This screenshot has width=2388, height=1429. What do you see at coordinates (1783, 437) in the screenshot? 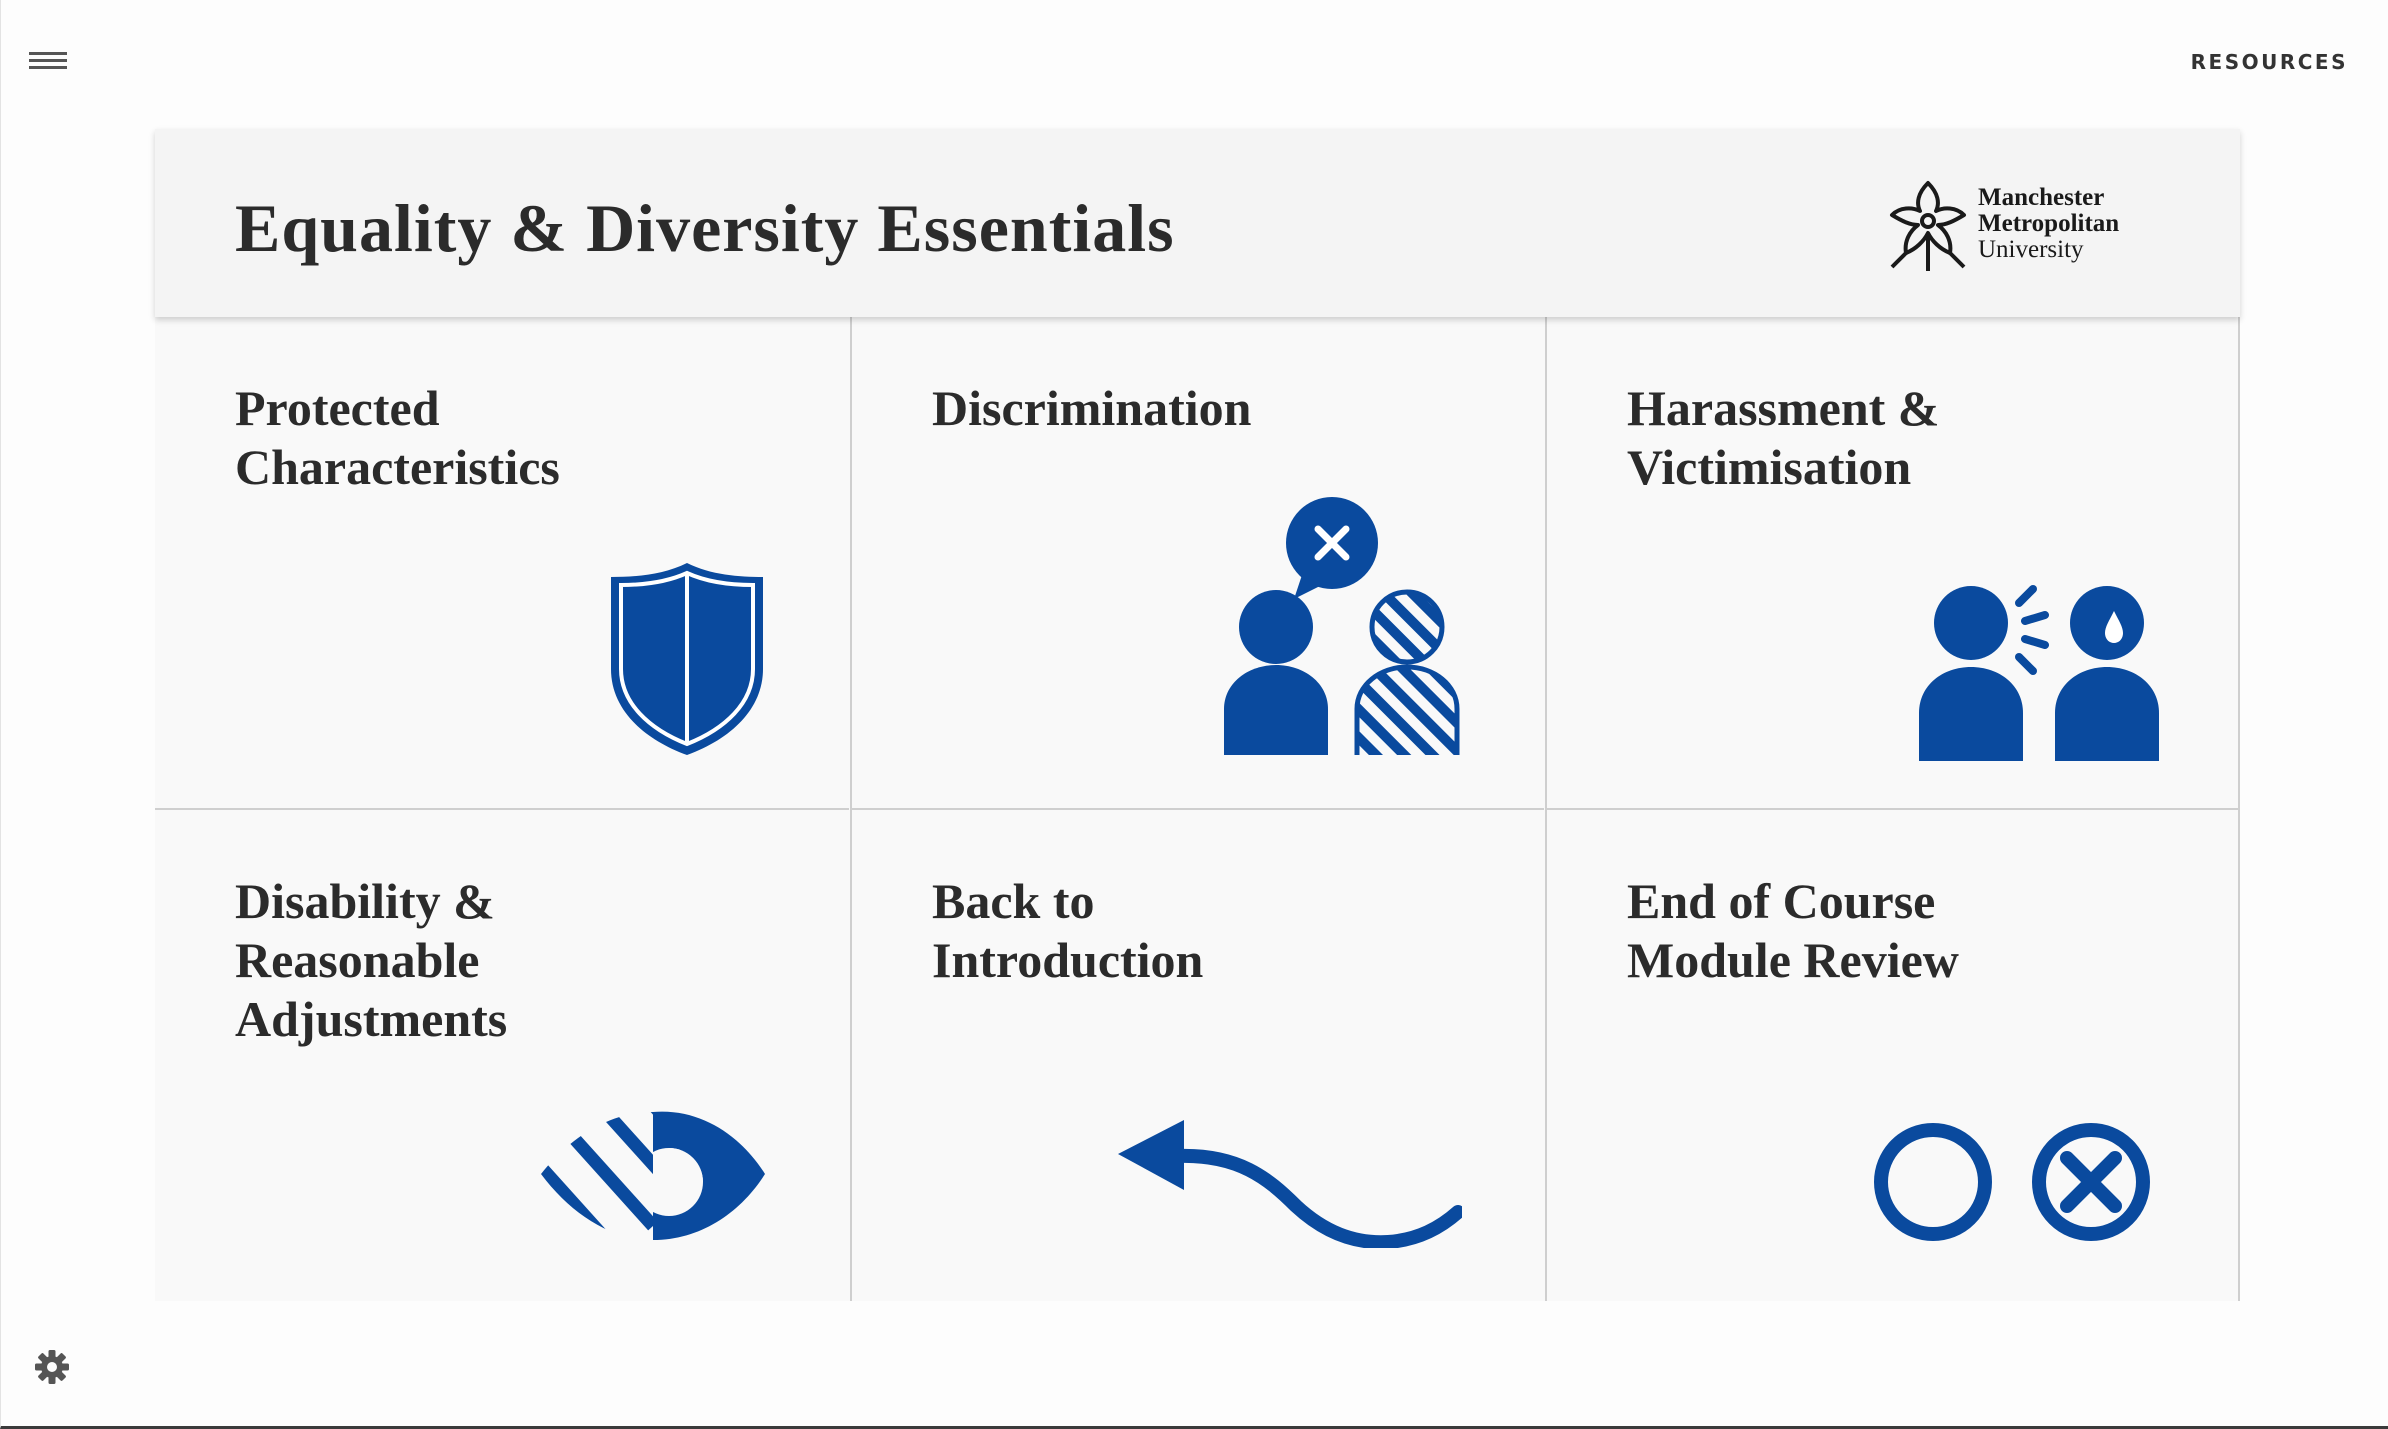
I see `tile-label: Harassment & Victimisation` at bounding box center [1783, 437].